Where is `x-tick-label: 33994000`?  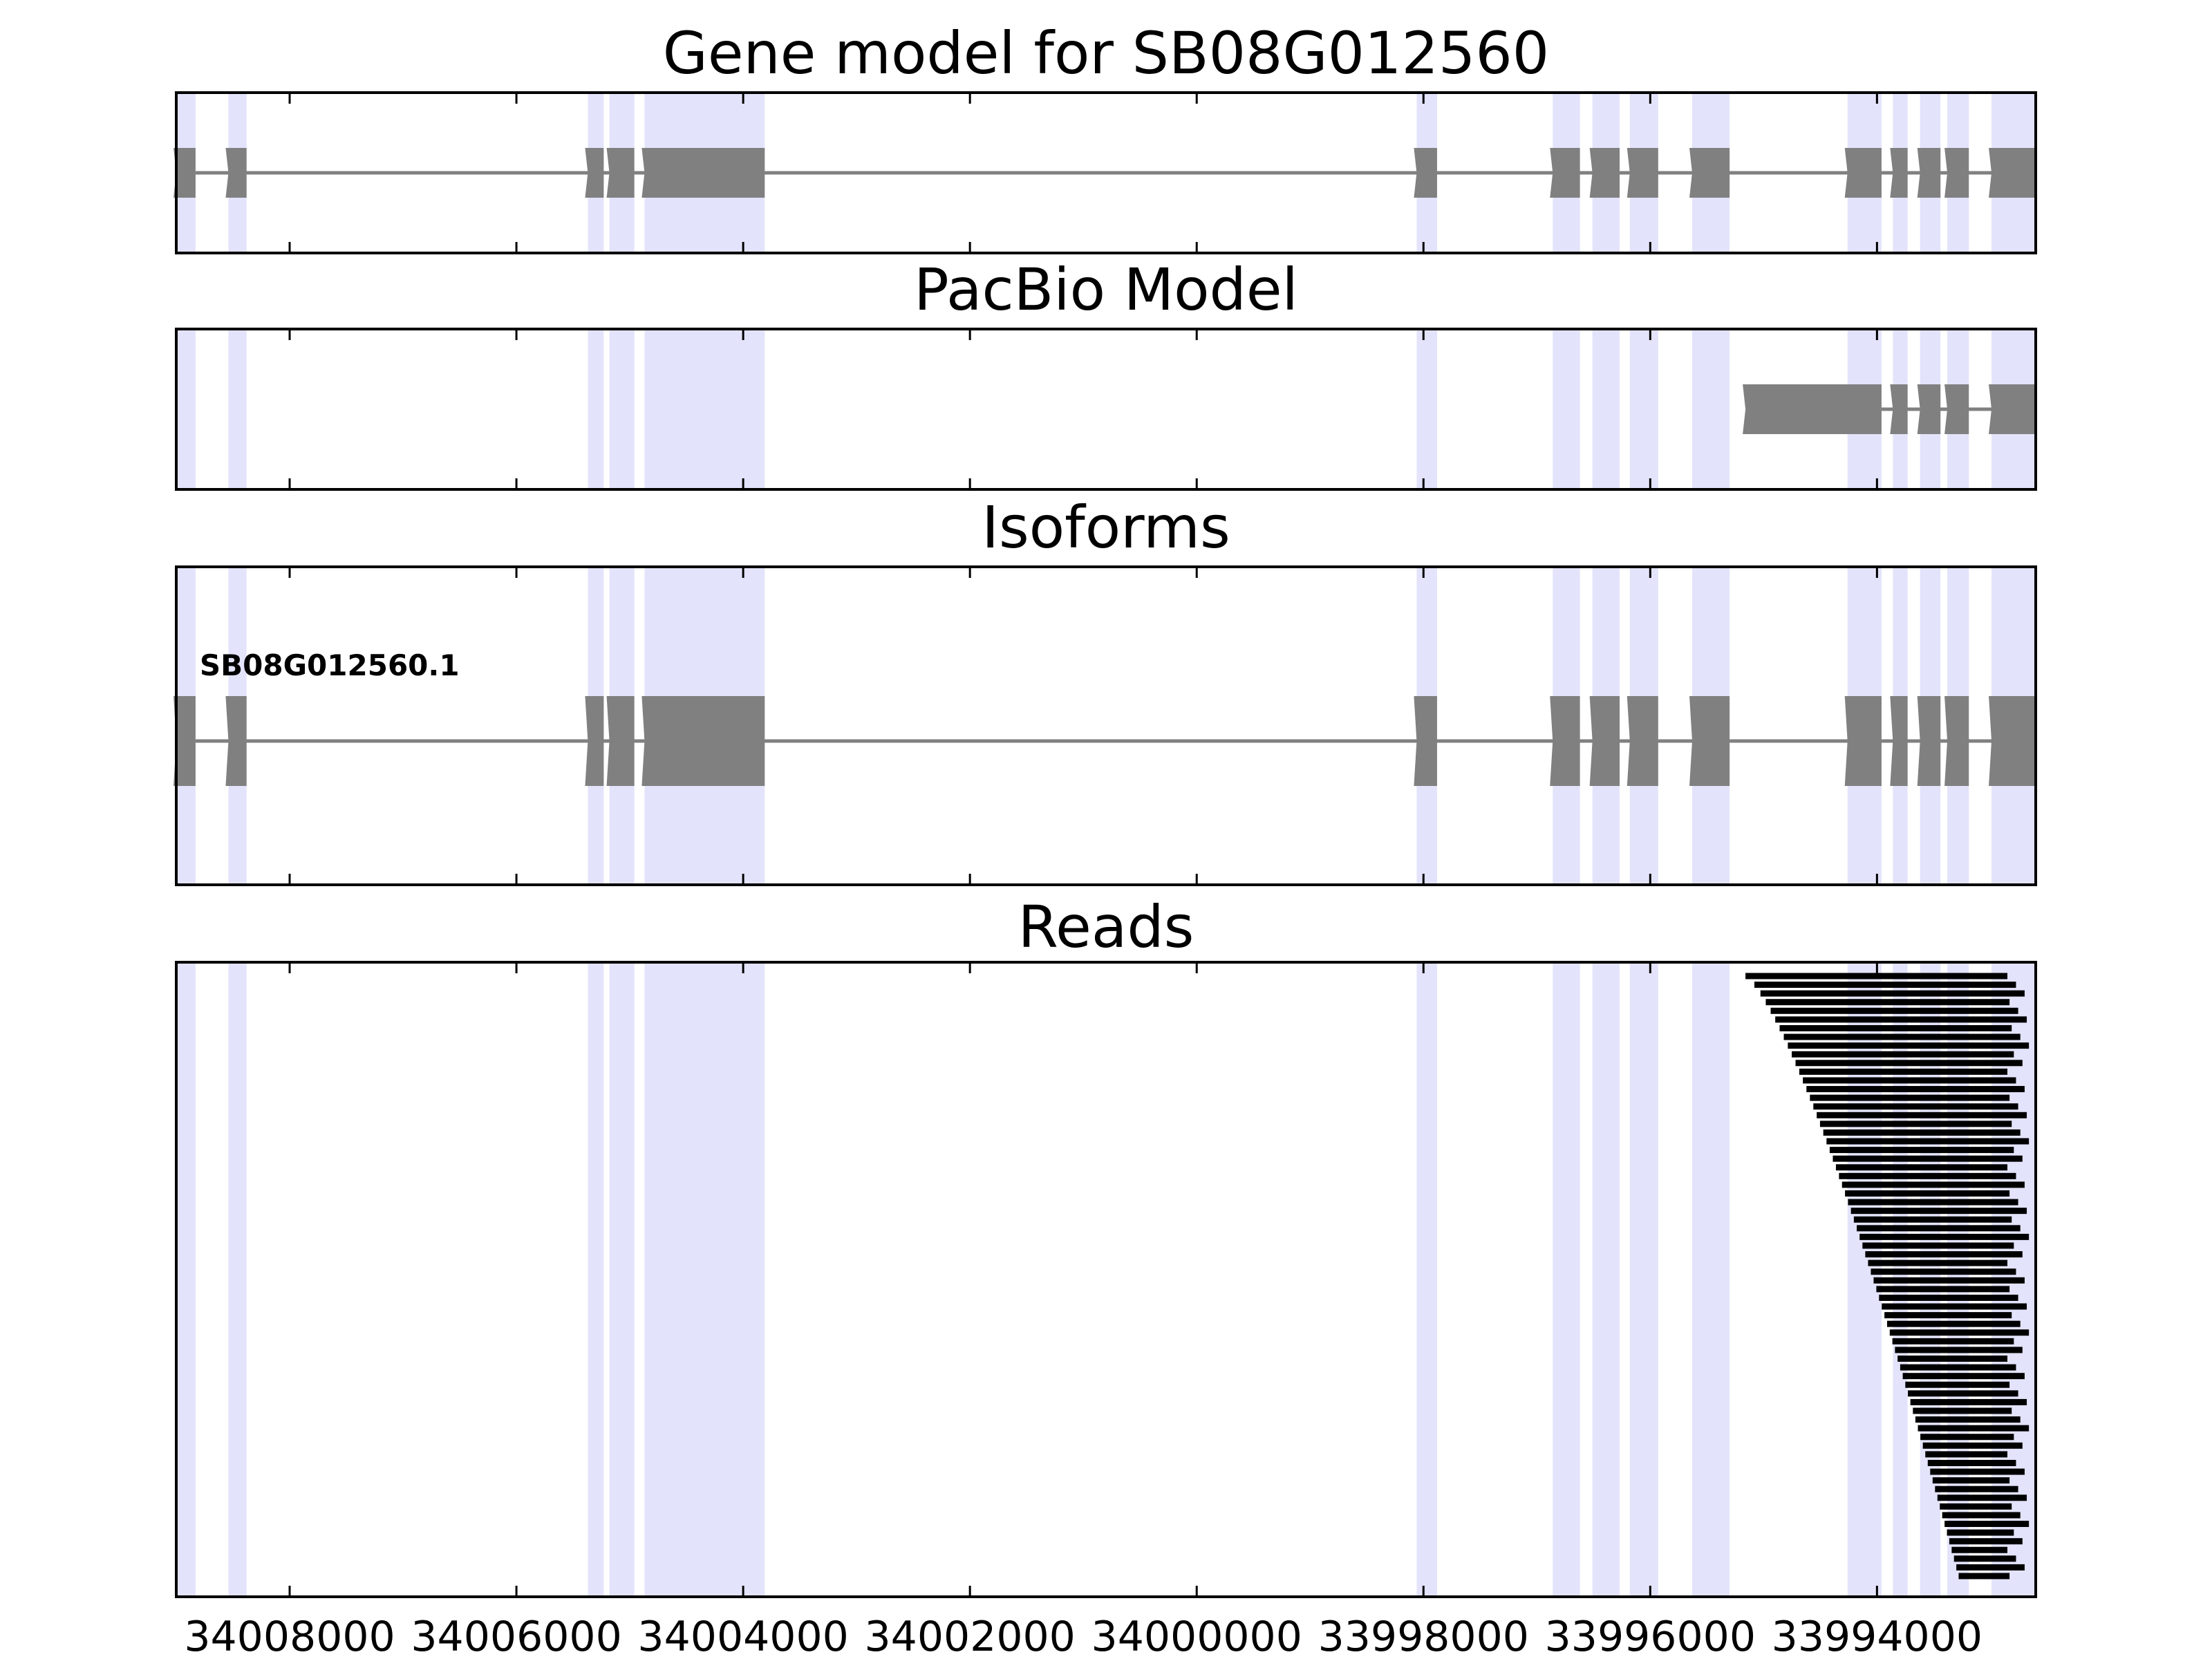
x-tick-label: 33994000 is located at coordinates (1877, 1636).